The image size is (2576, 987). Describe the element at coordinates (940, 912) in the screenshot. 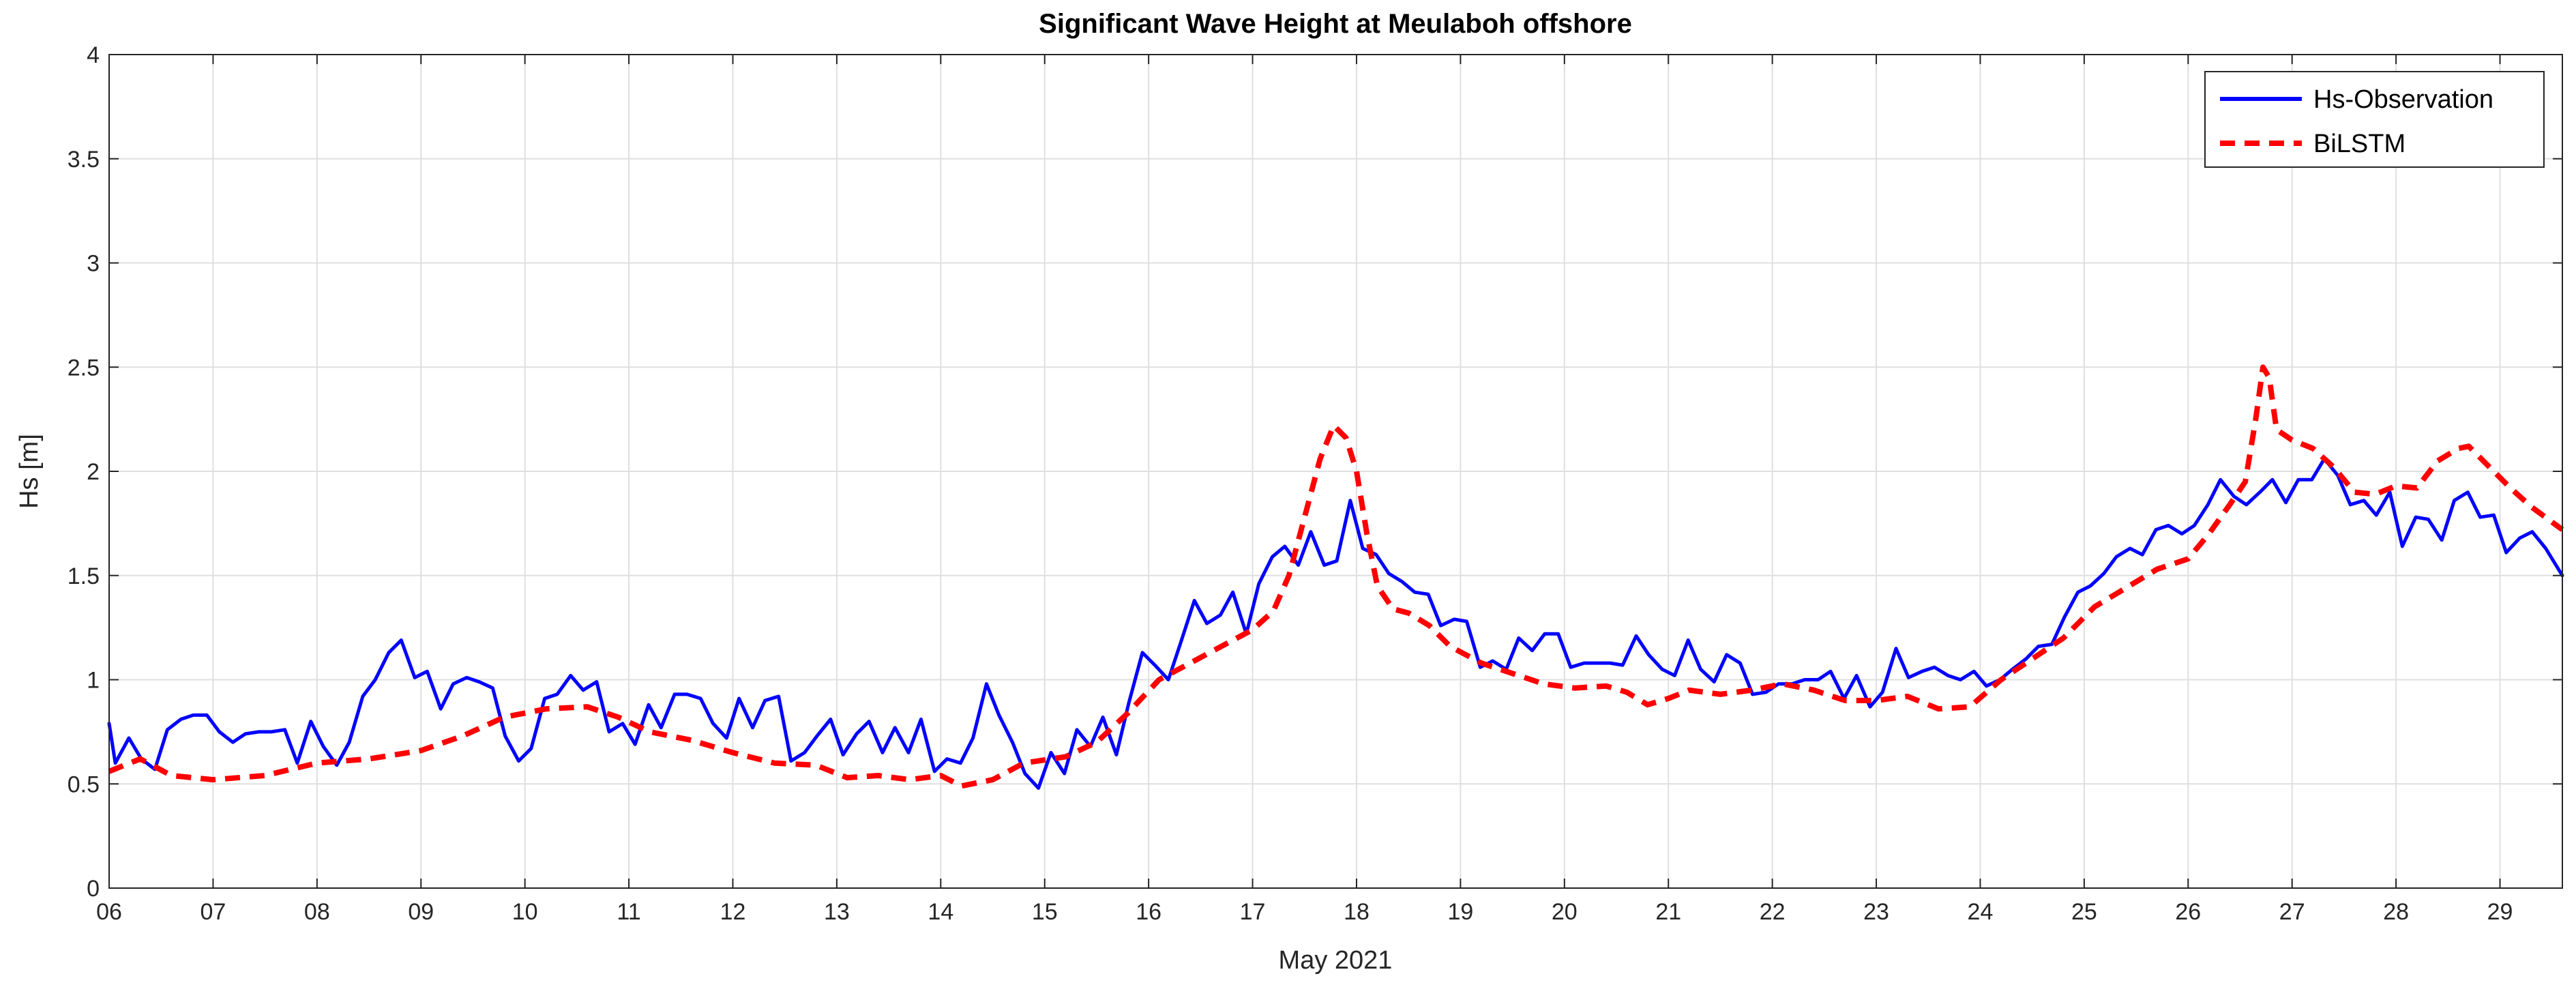

I see `x-tick-label: 14` at that location.